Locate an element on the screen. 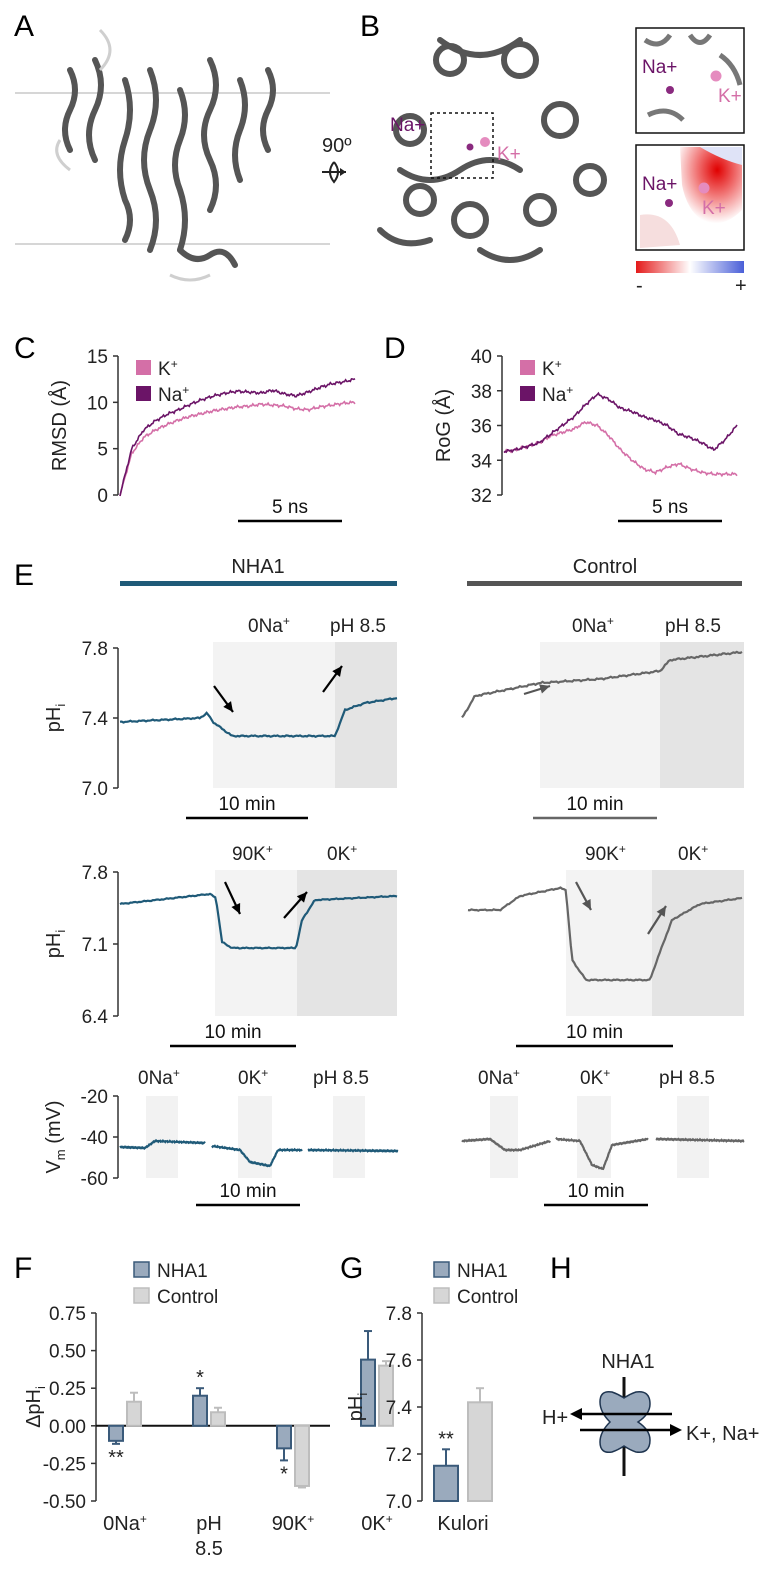 The width and height of the screenshot is (769, 1583). category-label: 90K+ is located at coordinates (293, 1523).